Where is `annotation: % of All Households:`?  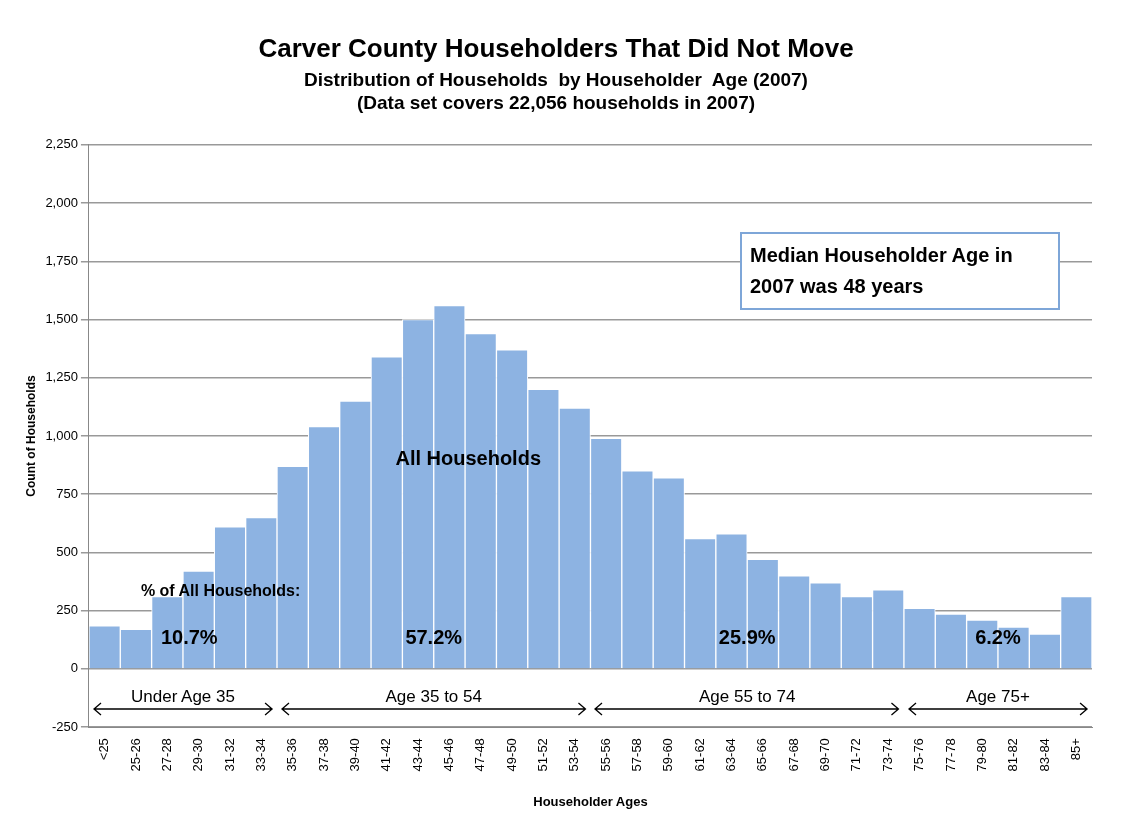
annotation: % of All Households: is located at coordinates (220, 591).